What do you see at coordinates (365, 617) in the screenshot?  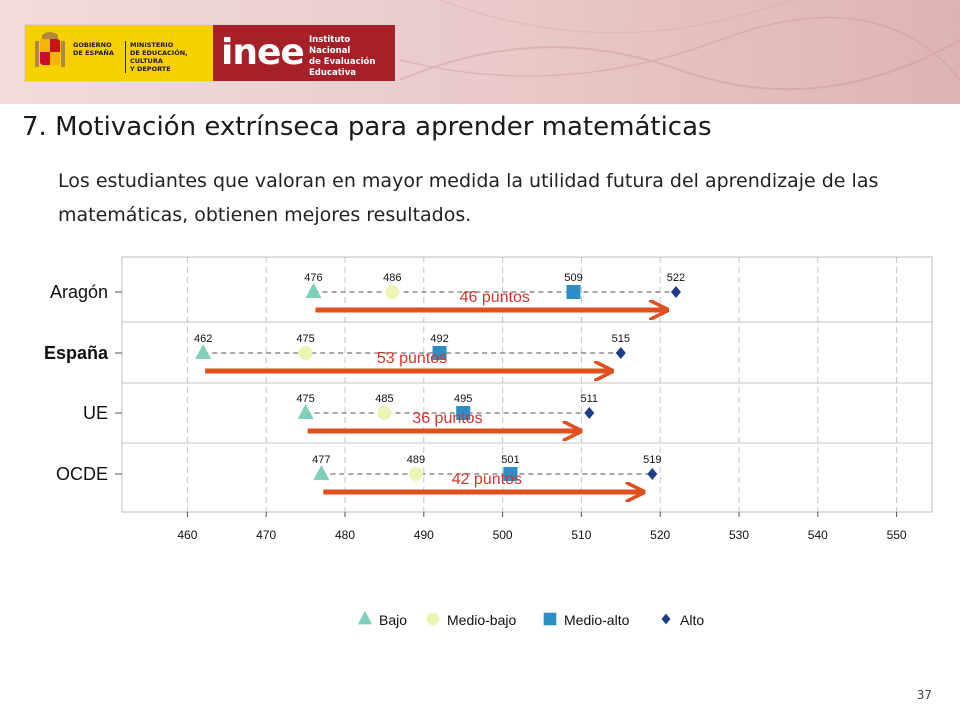 I see `legend-marker-triangle` at bounding box center [365, 617].